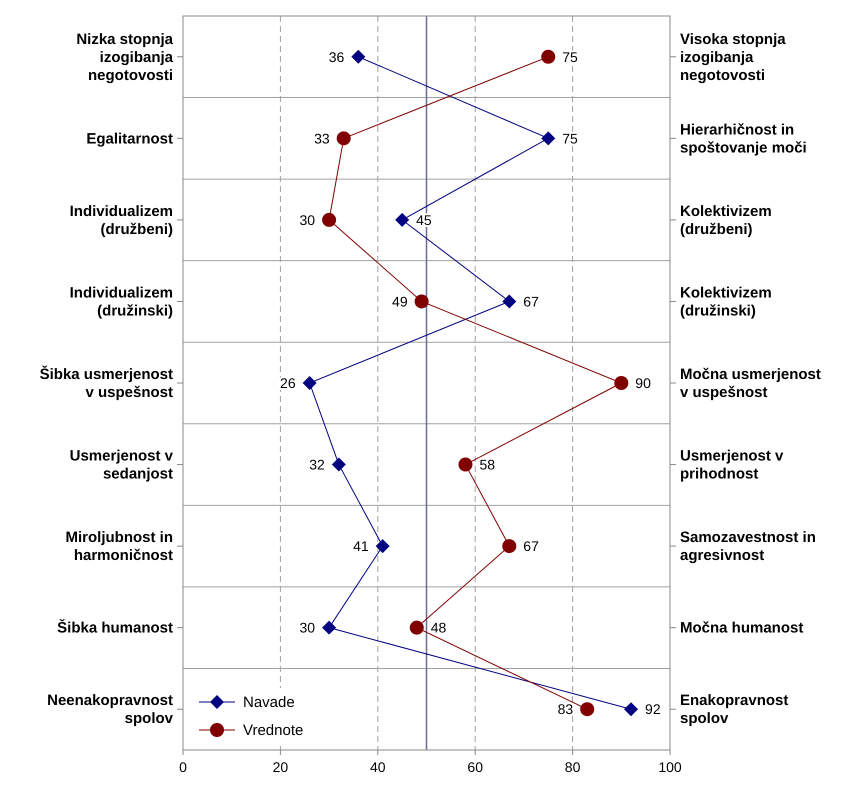 This screenshot has width=852, height=787. I want to click on y-tick-label: Usmerjenost v sedanjost, so click(122, 465).